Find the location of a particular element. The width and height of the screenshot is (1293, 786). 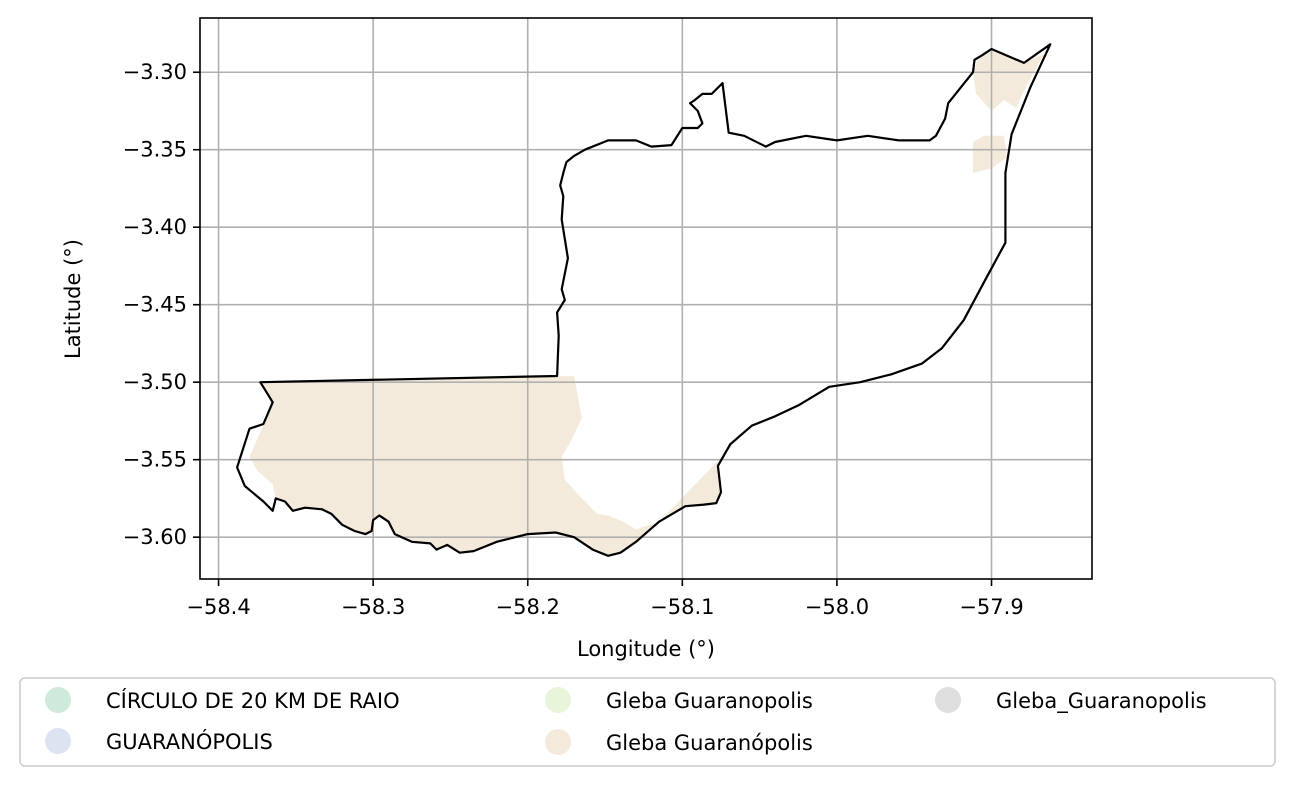

x-axis-label: Longitude (°) is located at coordinates (646, 649).